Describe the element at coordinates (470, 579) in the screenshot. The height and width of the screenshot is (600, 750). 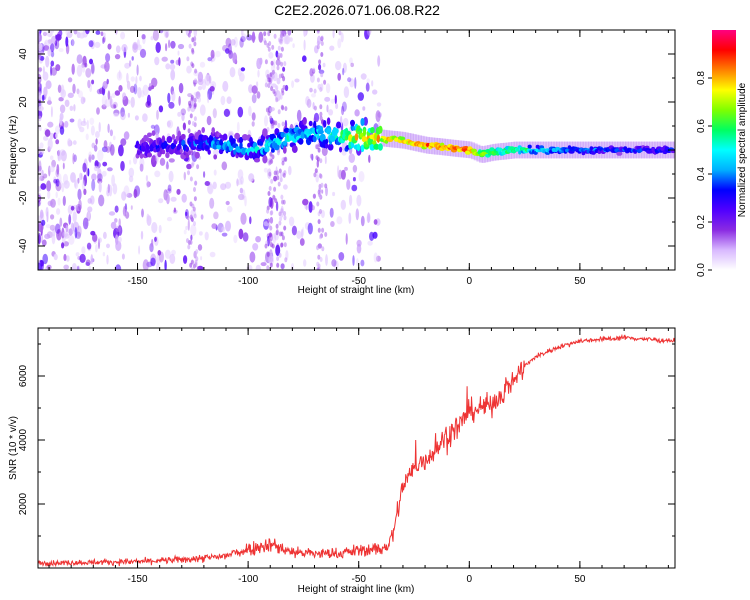
I see `snr-xtick-label: 0` at that location.